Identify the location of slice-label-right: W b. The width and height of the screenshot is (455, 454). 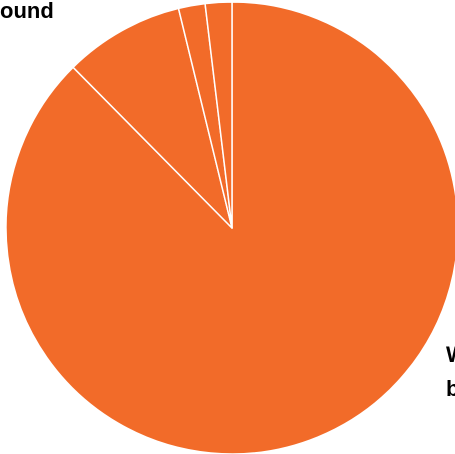
(450, 372).